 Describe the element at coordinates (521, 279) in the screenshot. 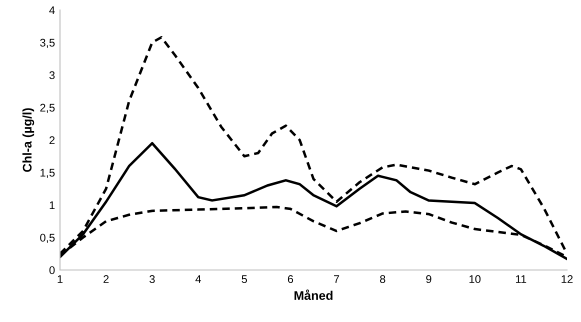

I see `x-tick-label: 11` at that location.